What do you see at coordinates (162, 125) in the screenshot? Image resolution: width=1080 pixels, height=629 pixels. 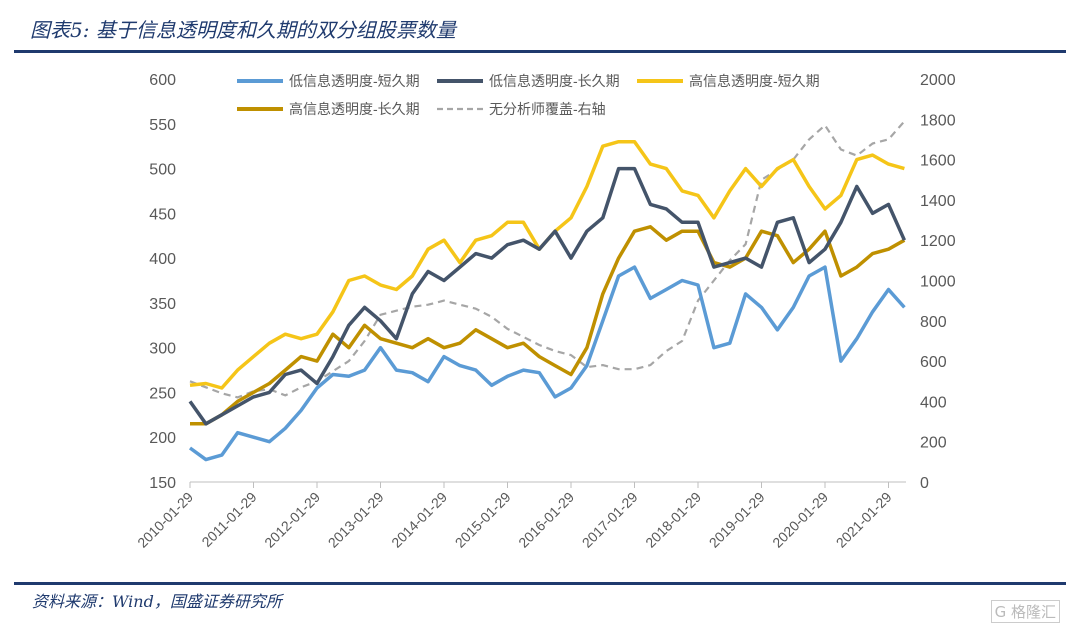 I see `y-left-tick-label: 550` at bounding box center [162, 125].